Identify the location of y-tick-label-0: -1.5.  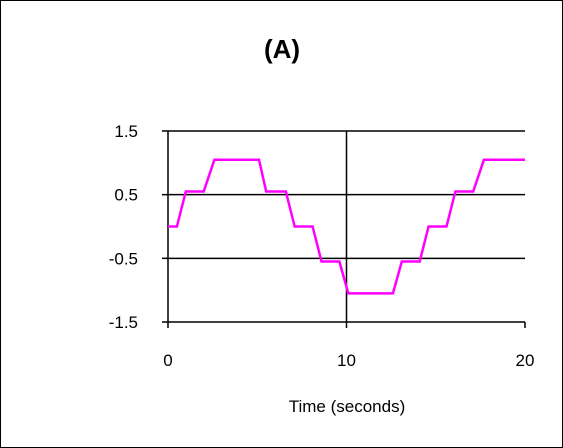
(123, 322).